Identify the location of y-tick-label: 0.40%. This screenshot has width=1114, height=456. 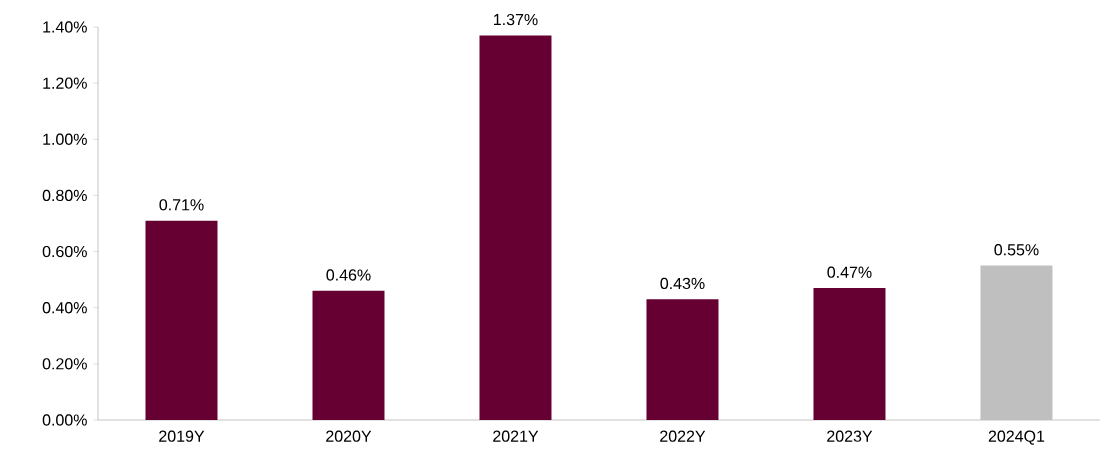
(64, 308).